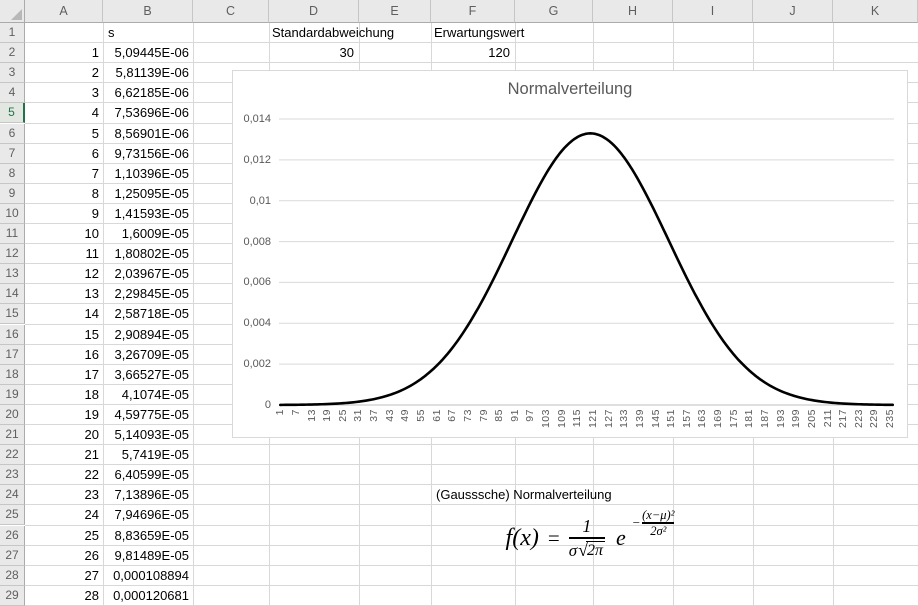 The height and width of the screenshot is (606, 918). I want to click on cell-b26-density-value: 8,83659E-05, so click(151, 535).